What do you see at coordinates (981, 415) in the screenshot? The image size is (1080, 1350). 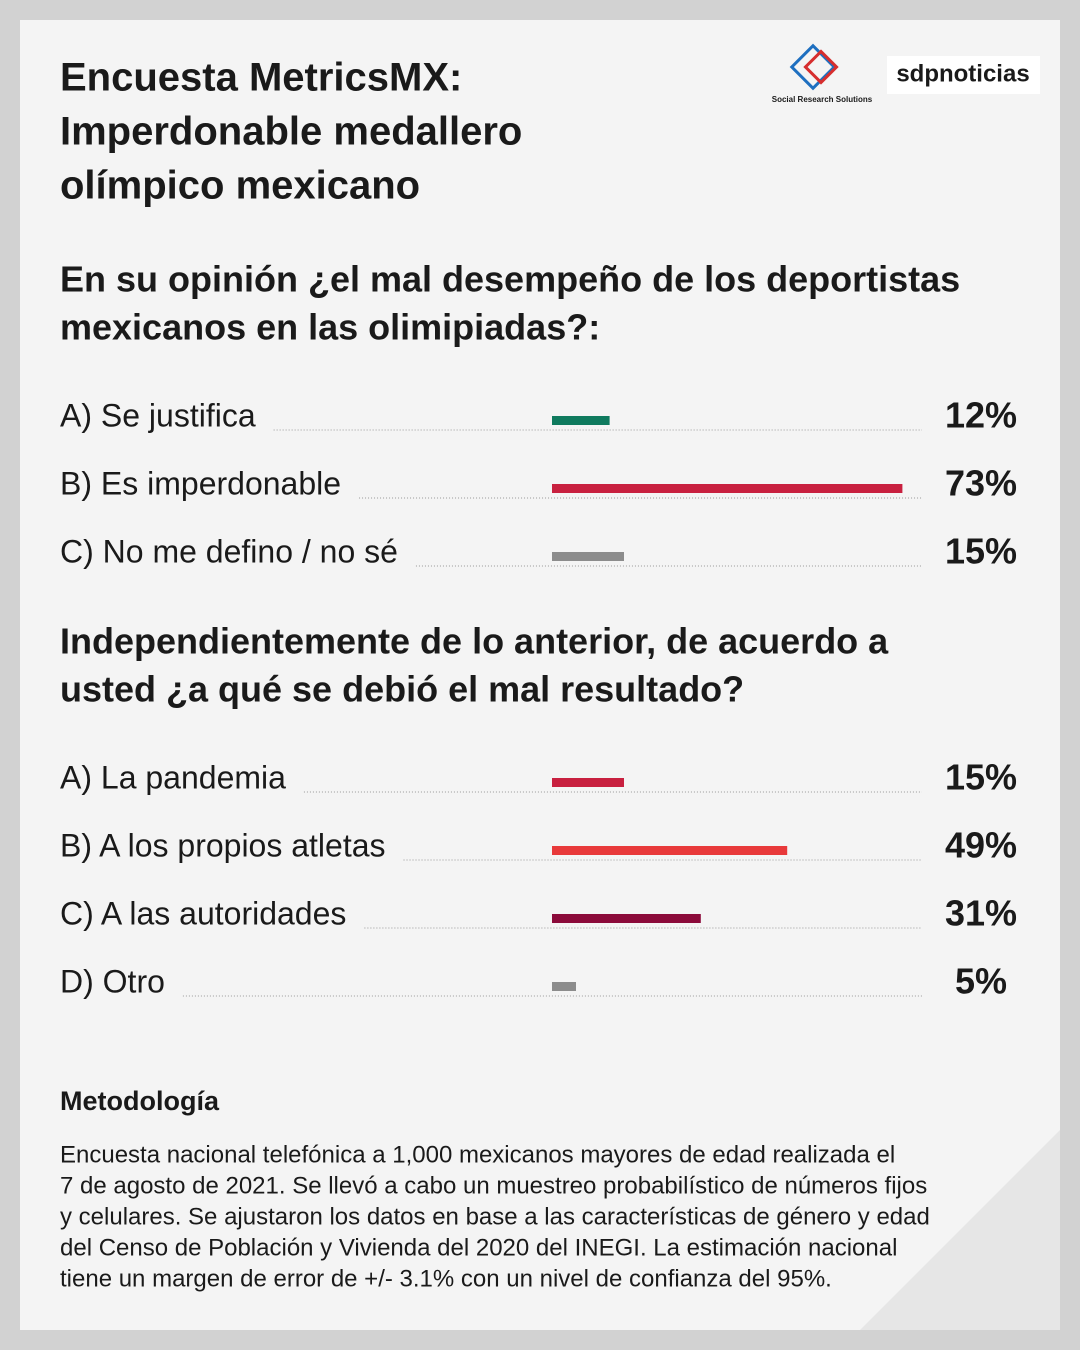 I see `value-label: 12%` at bounding box center [981, 415].